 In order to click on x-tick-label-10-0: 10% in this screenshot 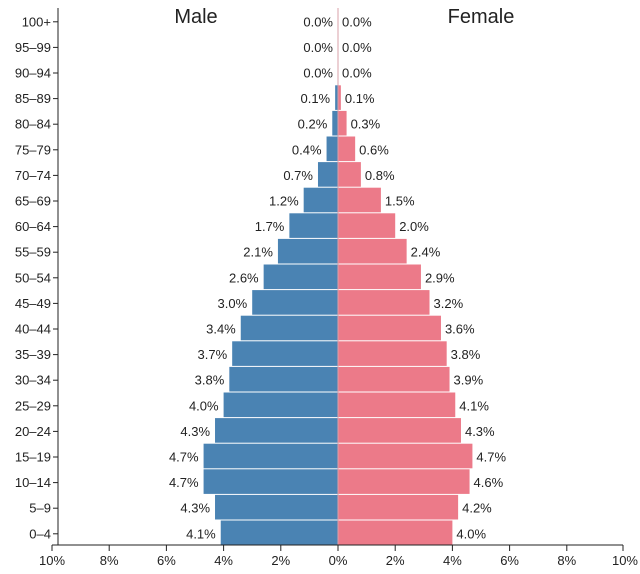, I will do `click(52, 560)`.